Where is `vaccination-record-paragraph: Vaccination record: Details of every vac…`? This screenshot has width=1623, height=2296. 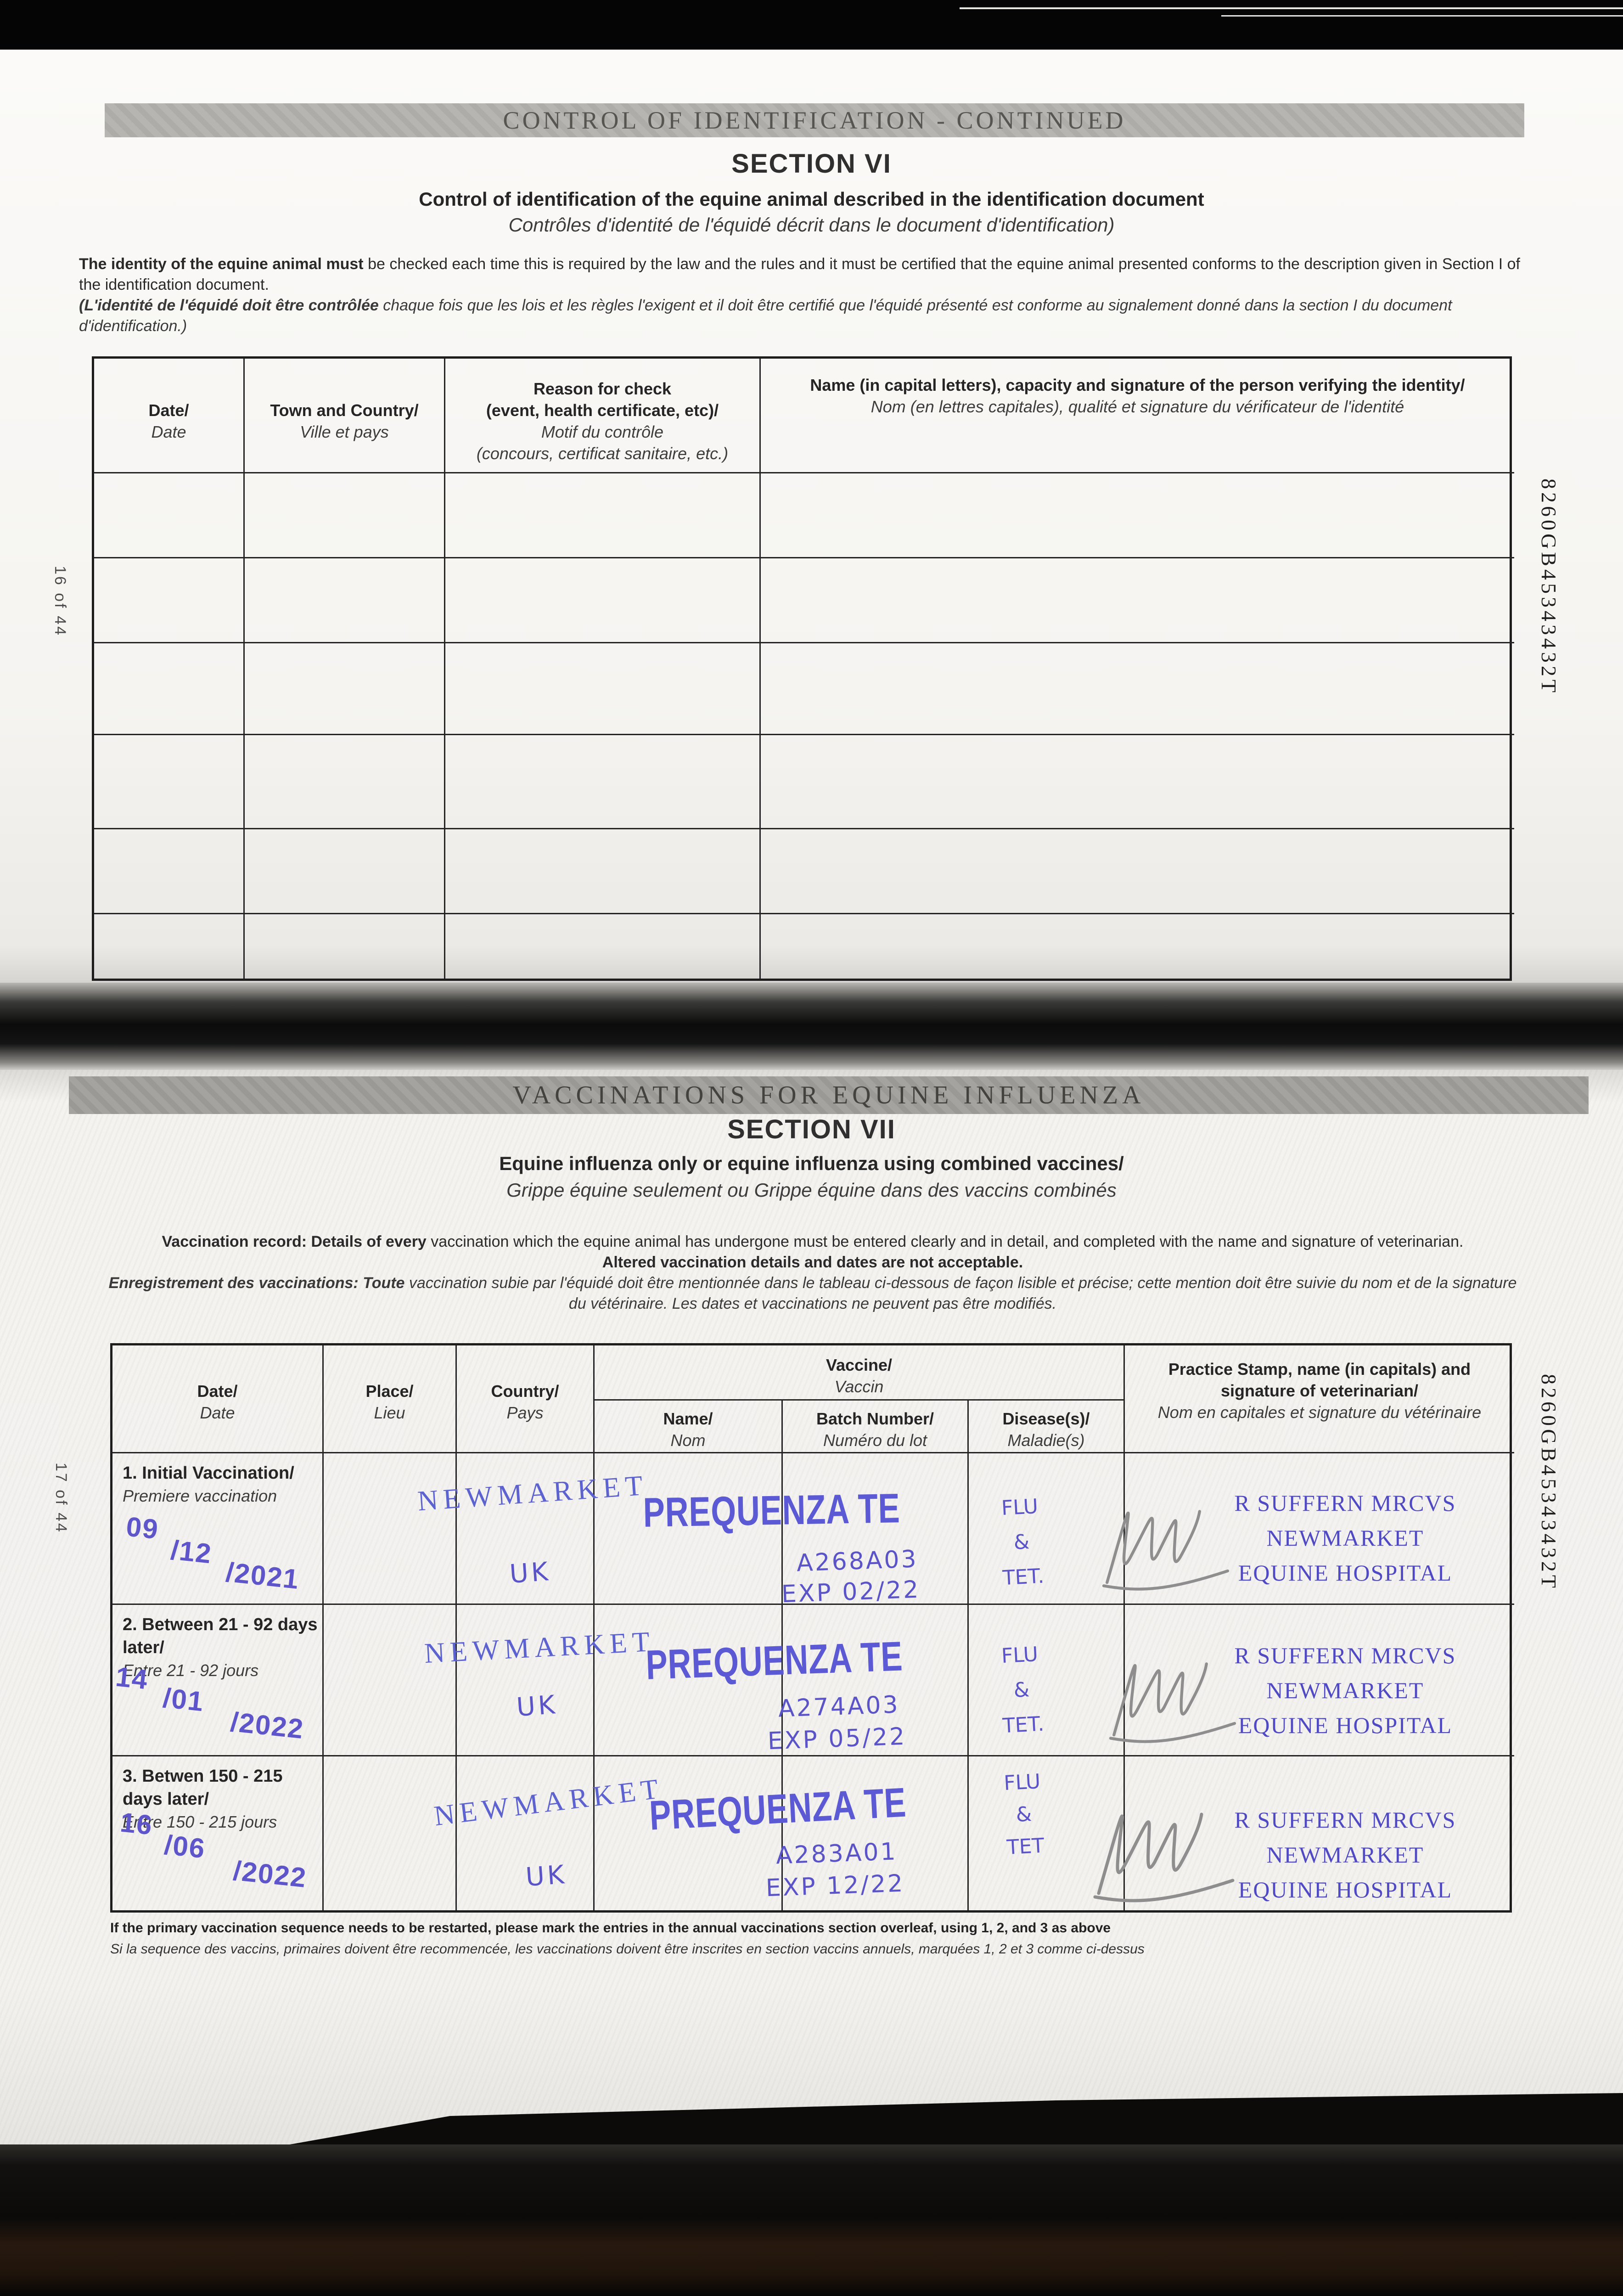
vaccination-record-paragraph: Vaccination record: Details of every vac… is located at coordinates (812, 1273).